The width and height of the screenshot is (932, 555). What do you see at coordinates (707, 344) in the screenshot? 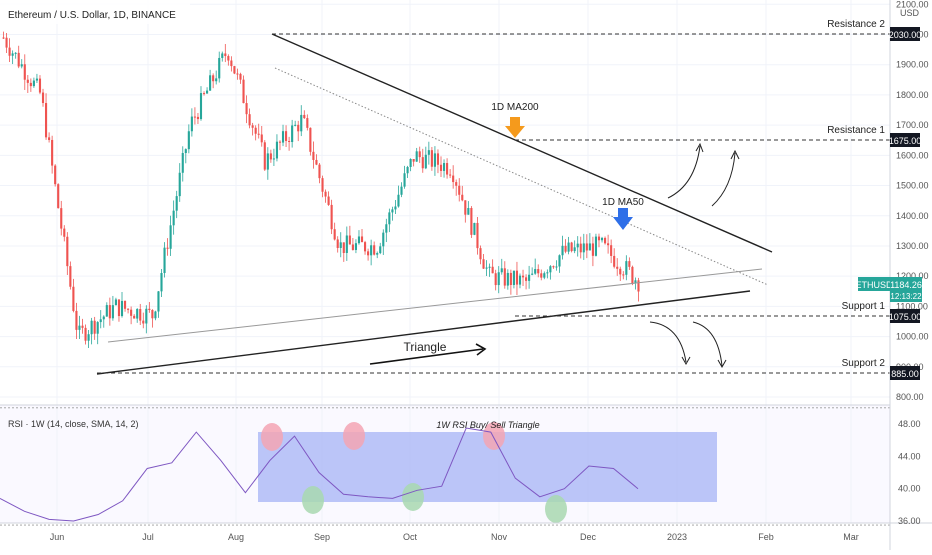
I see `curved-arrow-down-icon` at bounding box center [707, 344].